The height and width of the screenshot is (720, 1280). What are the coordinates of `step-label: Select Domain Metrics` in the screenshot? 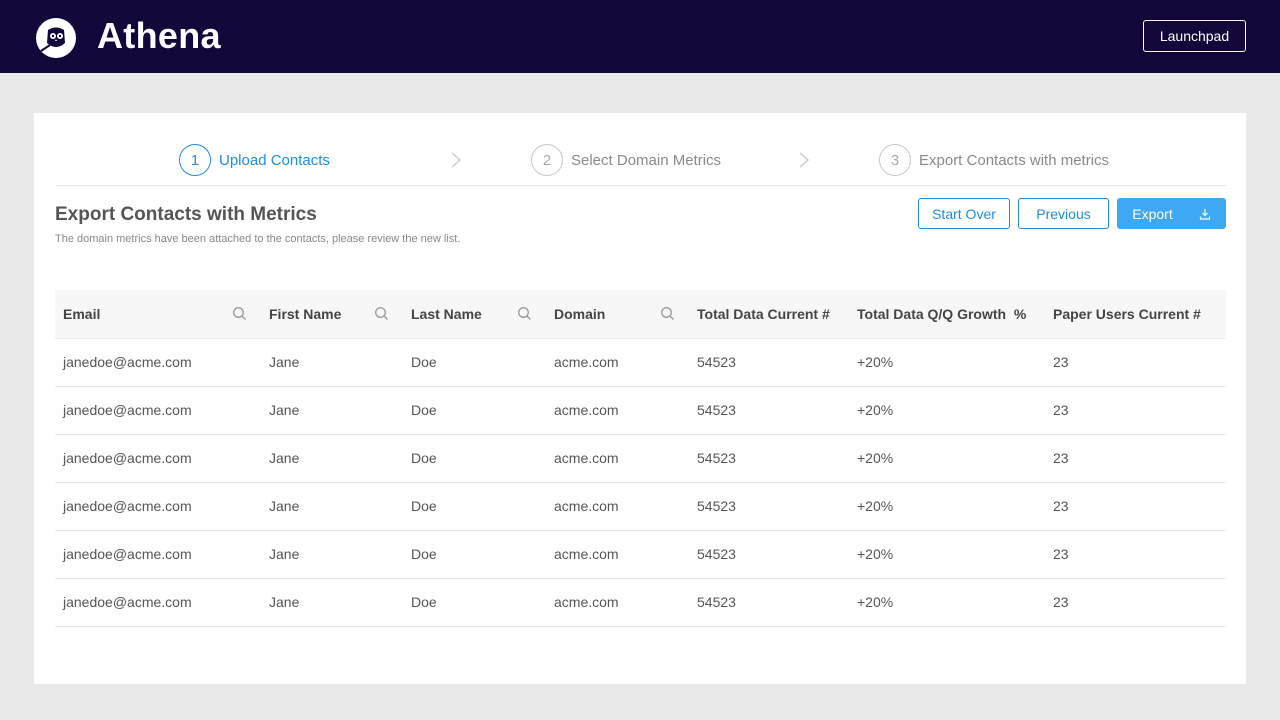 It's located at (646, 160).